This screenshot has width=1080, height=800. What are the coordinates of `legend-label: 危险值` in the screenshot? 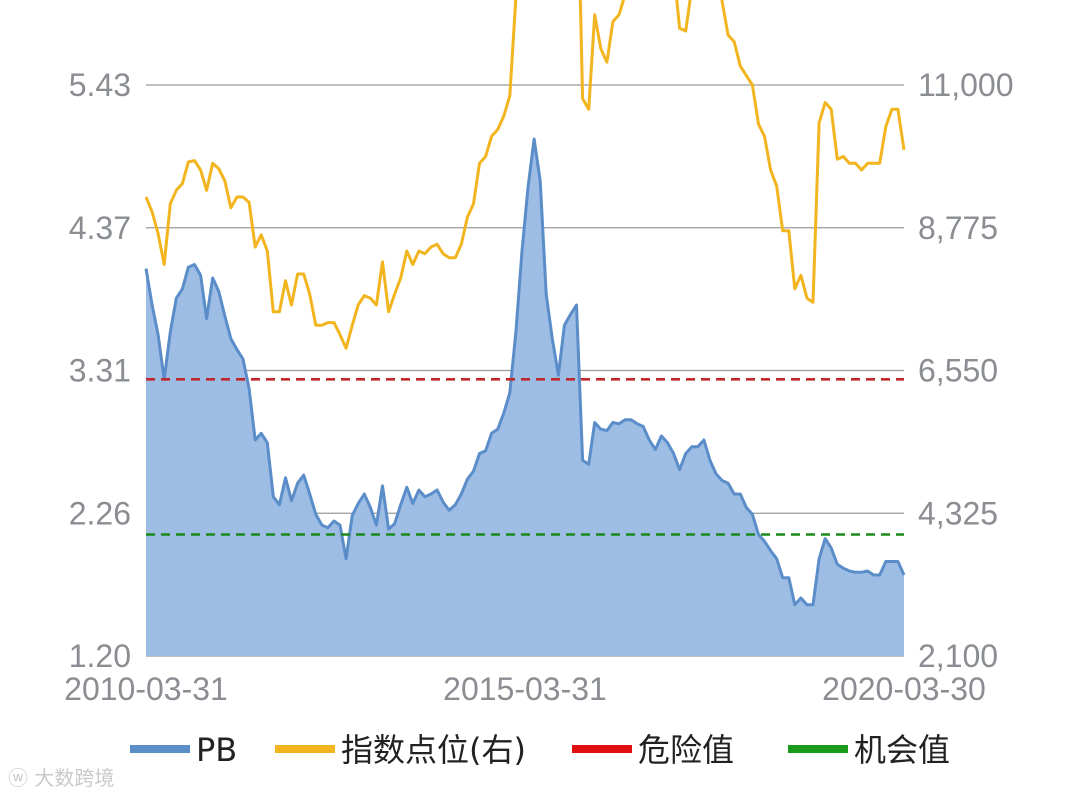 It's located at (686, 750).